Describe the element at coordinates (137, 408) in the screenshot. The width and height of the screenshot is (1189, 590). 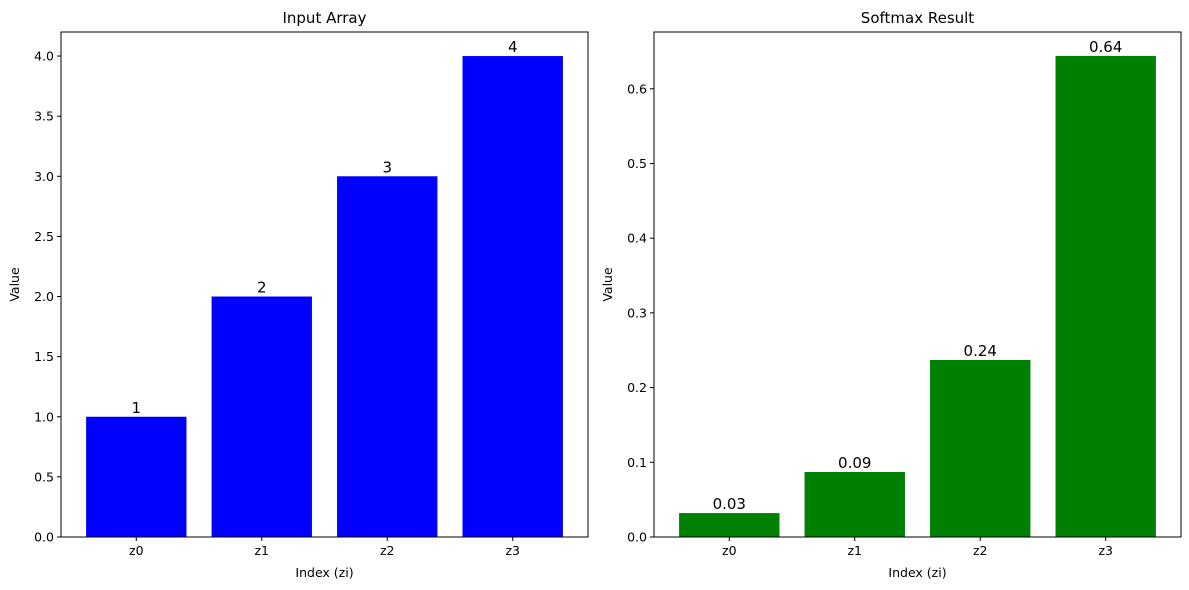
I see `data-label-z0: 1` at that location.